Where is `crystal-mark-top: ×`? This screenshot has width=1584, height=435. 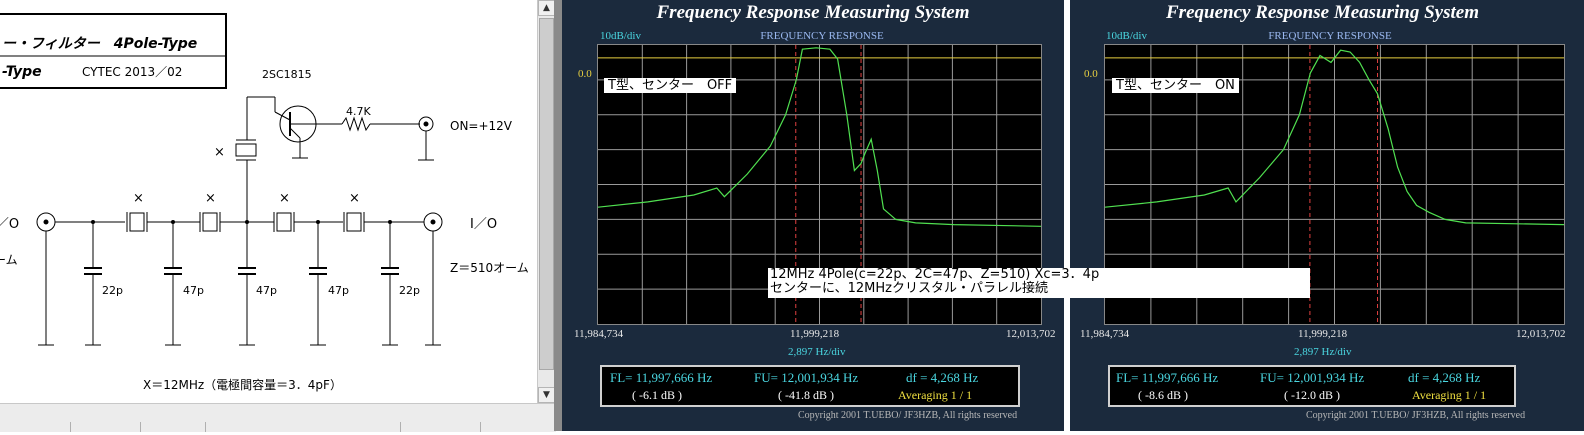
crystal-mark-top: × is located at coordinates (219, 152).